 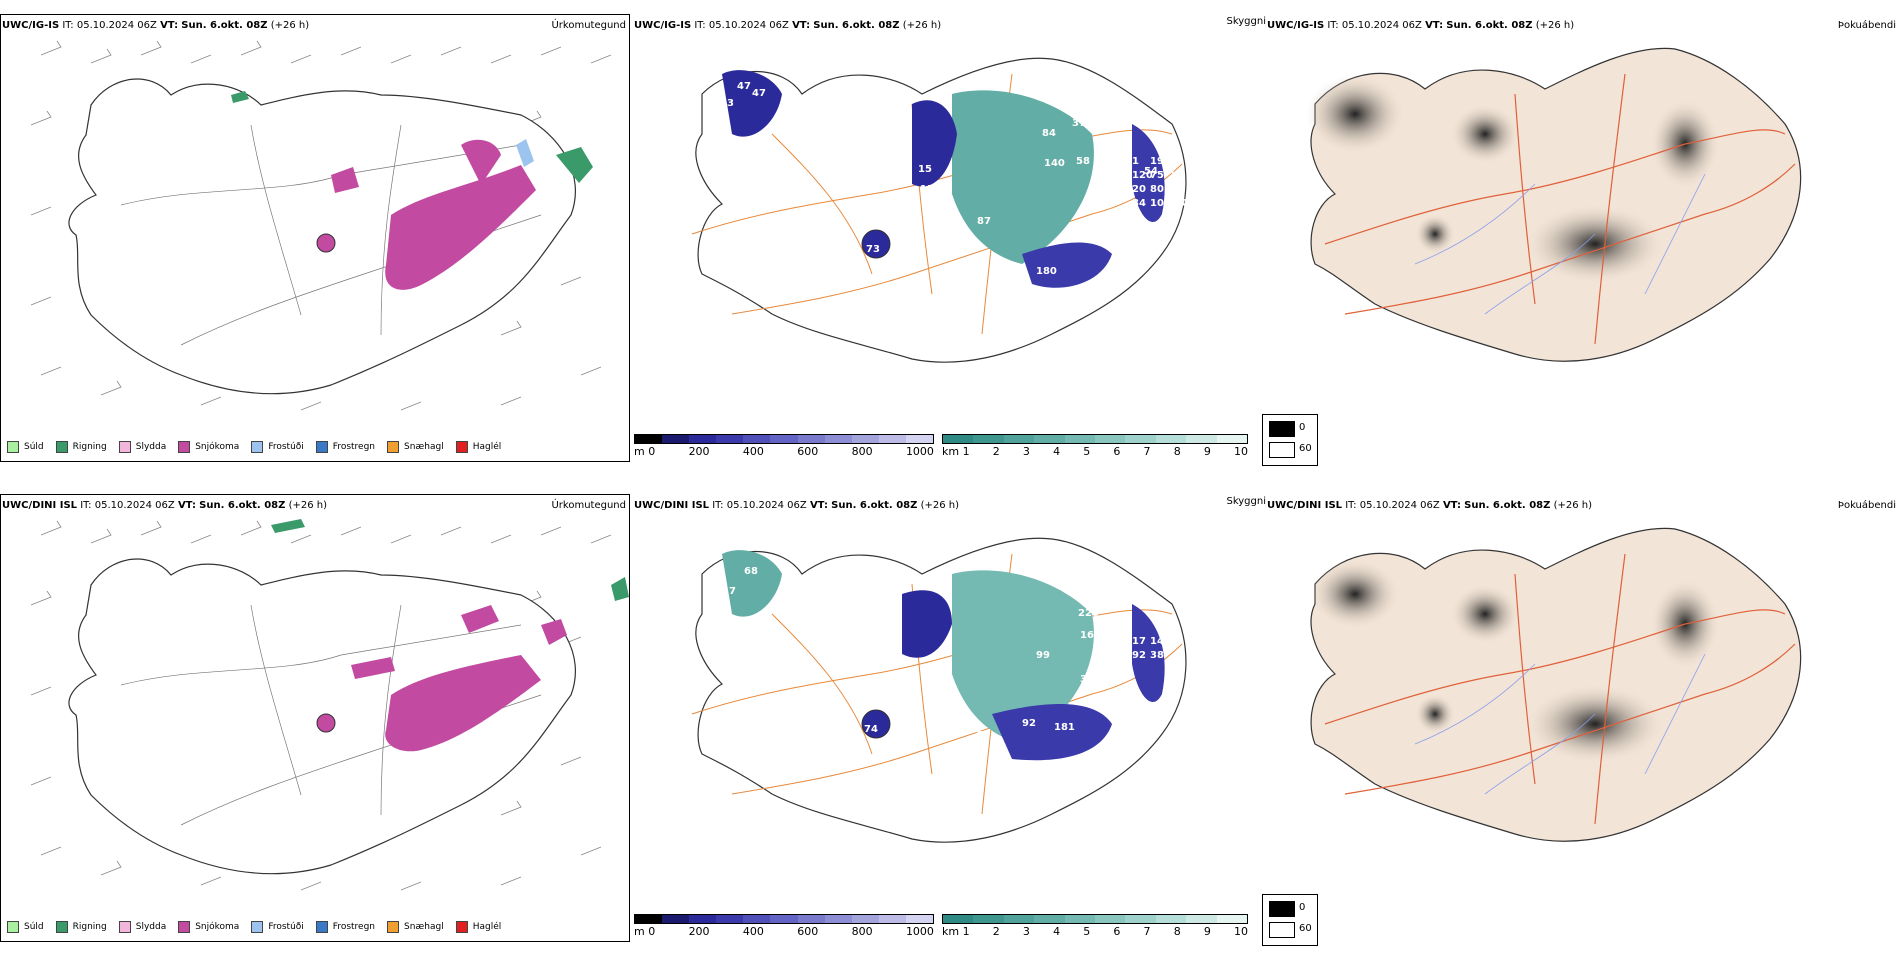 I want to click on param-name: Þokuábendi, so click(x=1866, y=505).